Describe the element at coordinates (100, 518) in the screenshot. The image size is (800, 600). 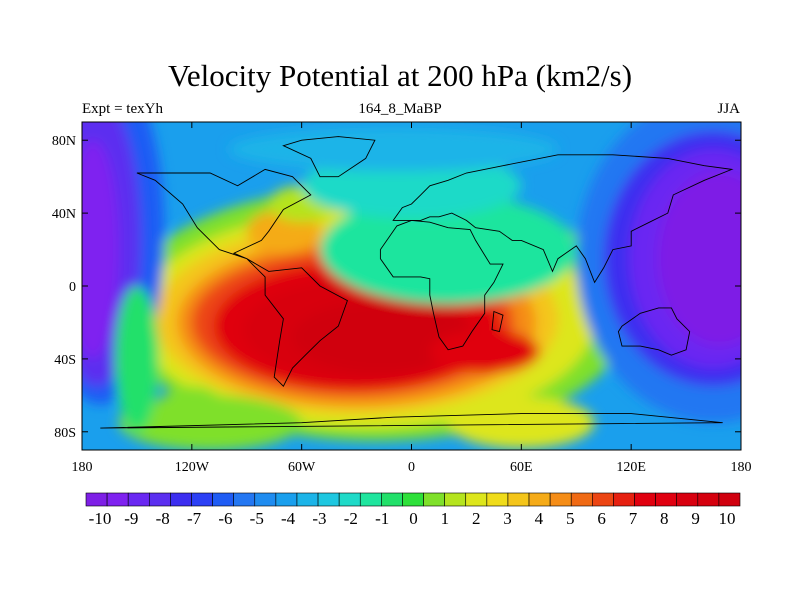
I see `colorbar-label: -10` at that location.